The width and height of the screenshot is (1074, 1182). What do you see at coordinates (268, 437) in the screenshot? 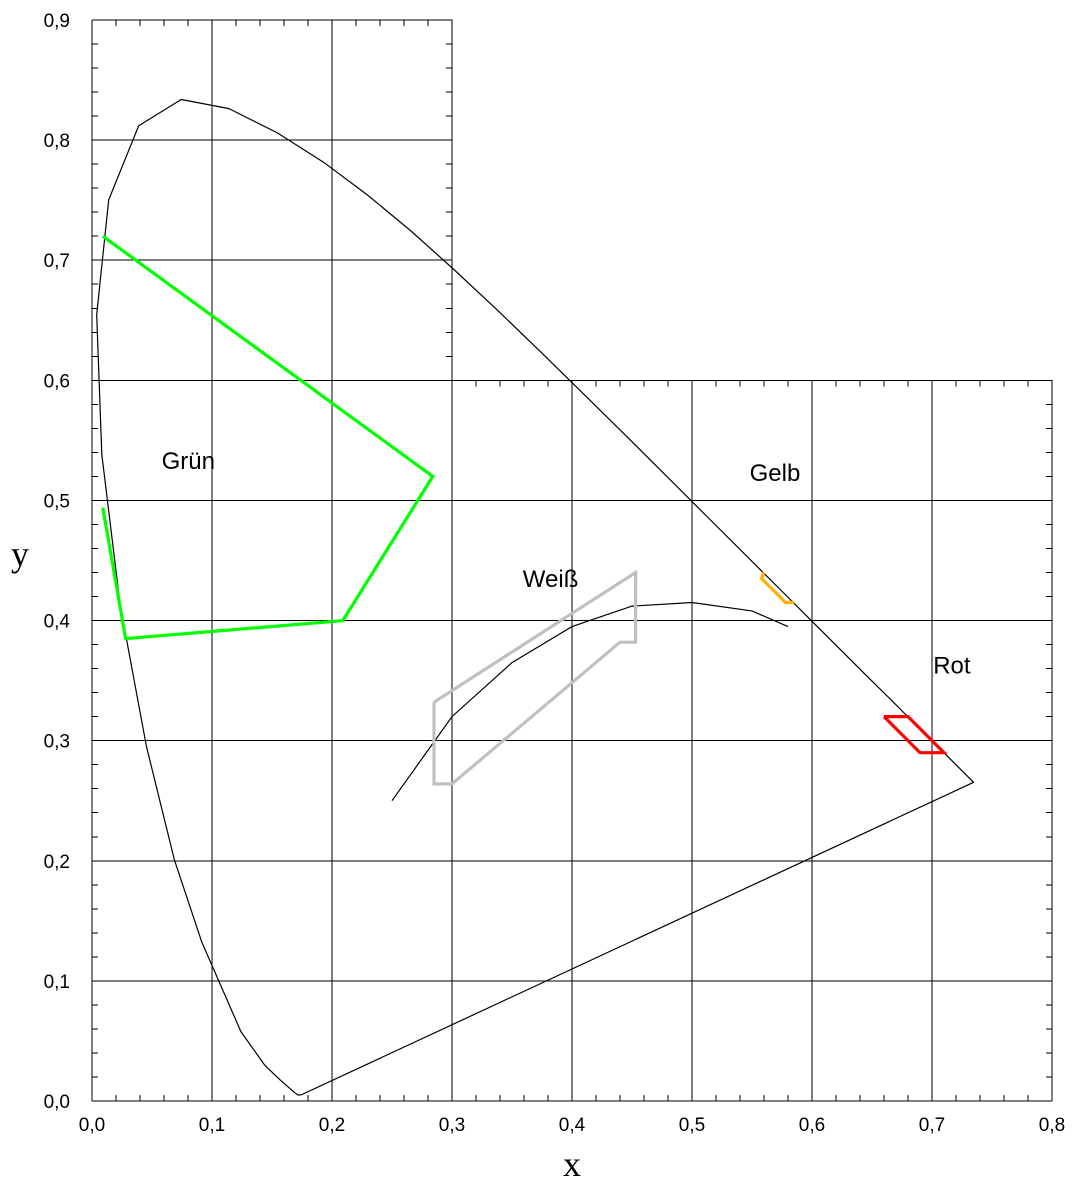
I see `region-grün` at bounding box center [268, 437].